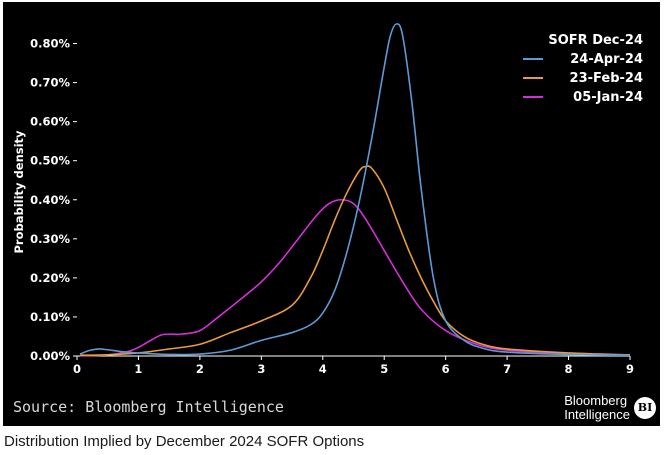  Describe the element at coordinates (606, 59) in the screenshot. I see `legend-label: 24-Apr-24` at that location.